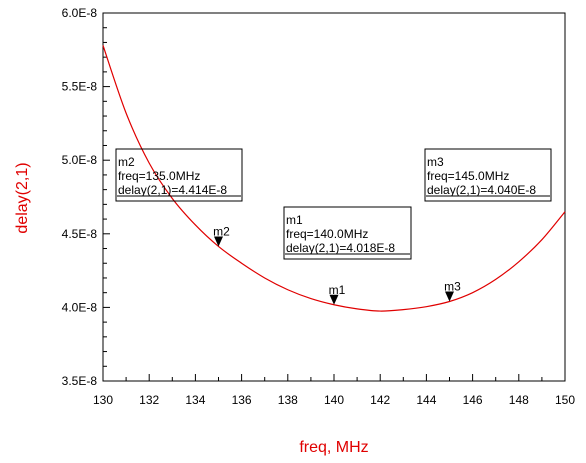 This screenshot has width=586, height=463. What do you see at coordinates (435, 162) in the screenshot?
I see `readout-m3-line: m3` at bounding box center [435, 162].